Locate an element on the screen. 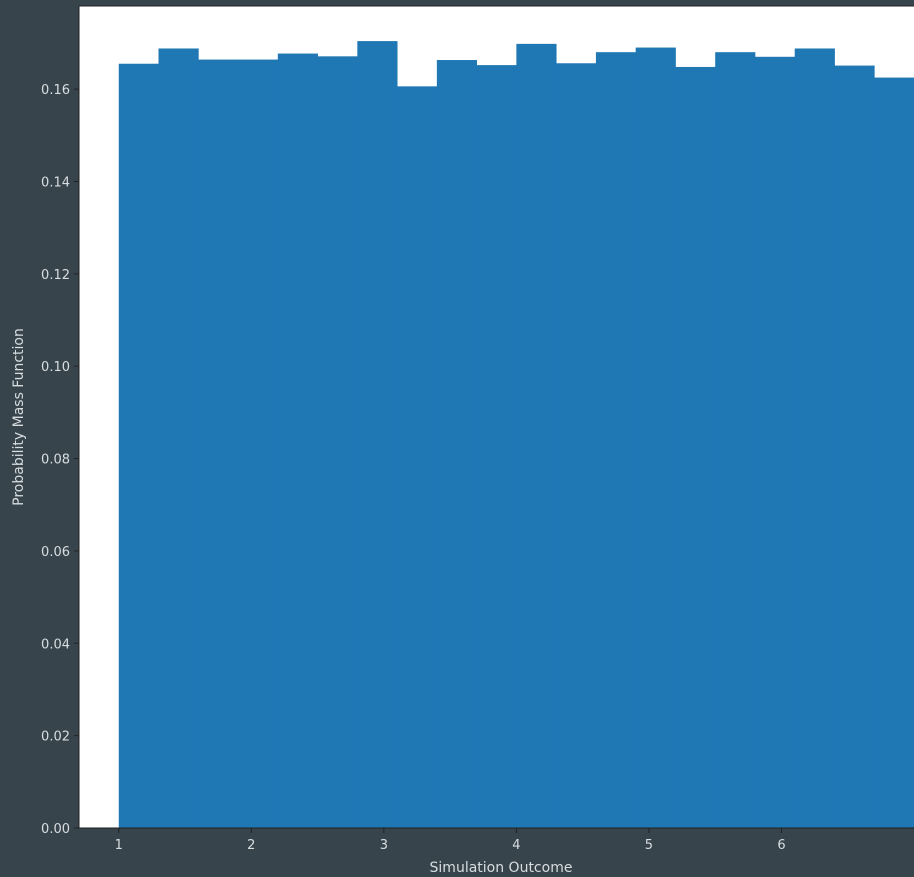 The width and height of the screenshot is (914, 877). x-axis-label: Simulation Outcome is located at coordinates (501, 868).